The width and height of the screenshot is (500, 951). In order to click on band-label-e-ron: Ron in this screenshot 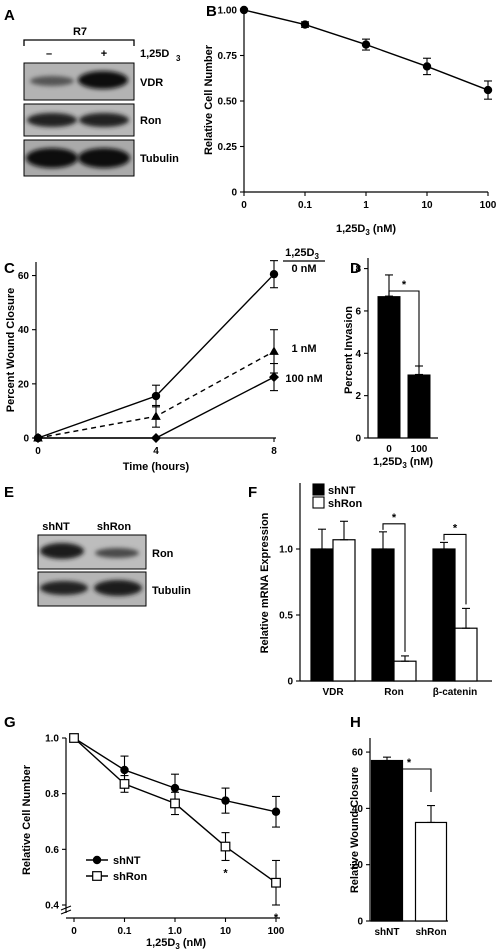, I will do `click(163, 554)`.